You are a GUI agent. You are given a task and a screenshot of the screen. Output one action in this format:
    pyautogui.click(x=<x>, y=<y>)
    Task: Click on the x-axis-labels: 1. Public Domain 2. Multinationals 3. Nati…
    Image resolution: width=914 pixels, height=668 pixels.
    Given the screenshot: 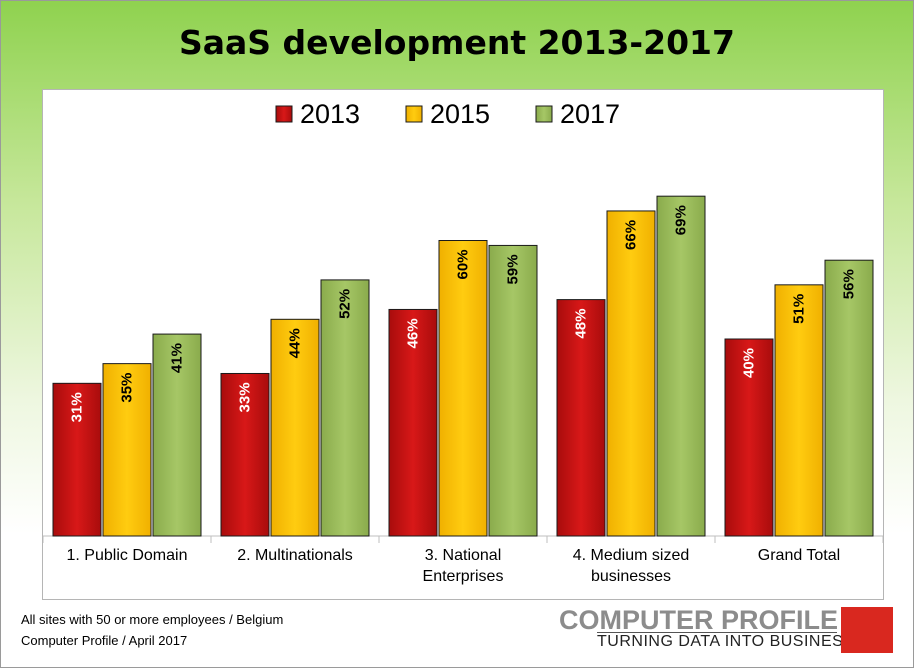 What is the action you would take?
    pyautogui.click(x=454, y=566)
    